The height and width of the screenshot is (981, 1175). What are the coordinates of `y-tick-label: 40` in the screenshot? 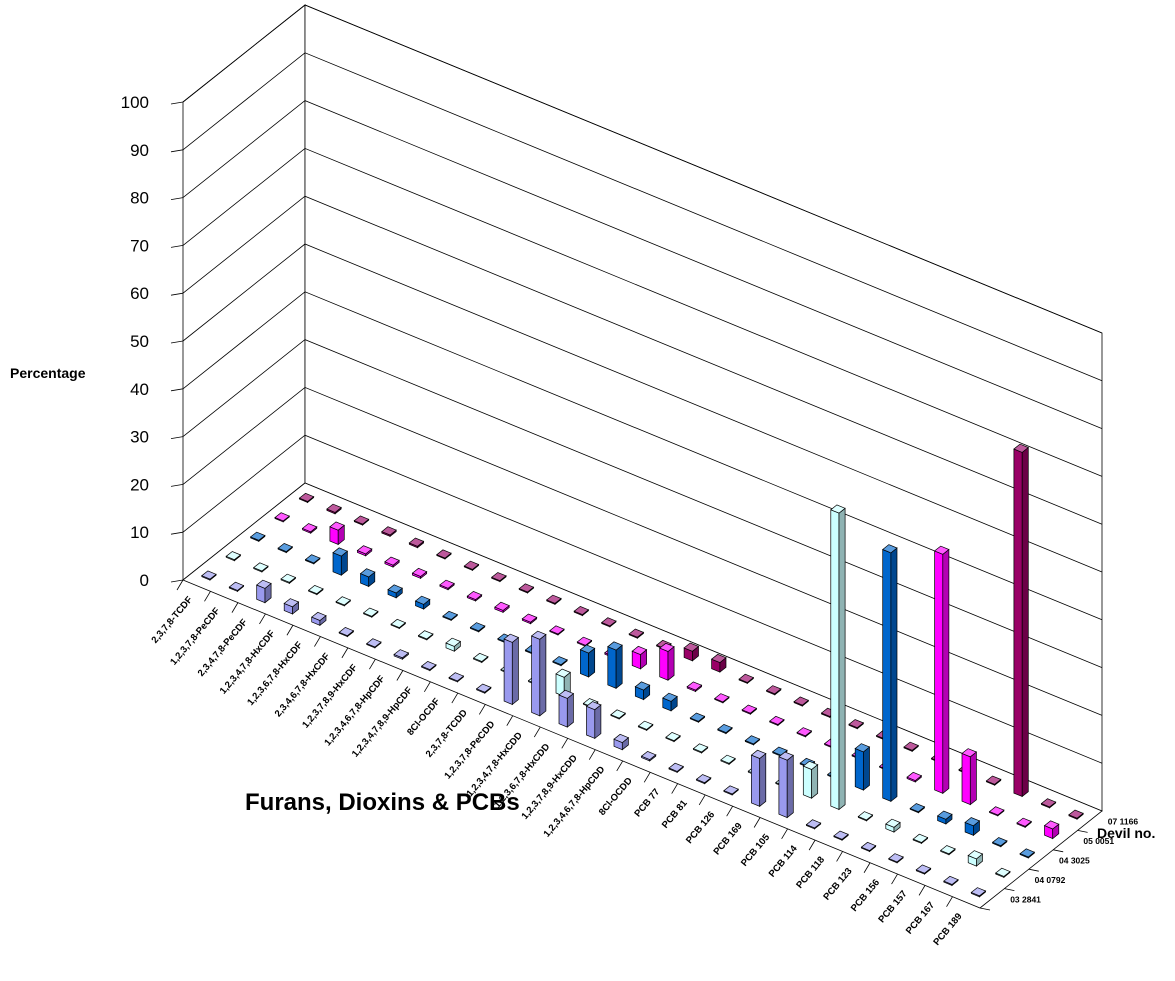 It's located at (139, 389).